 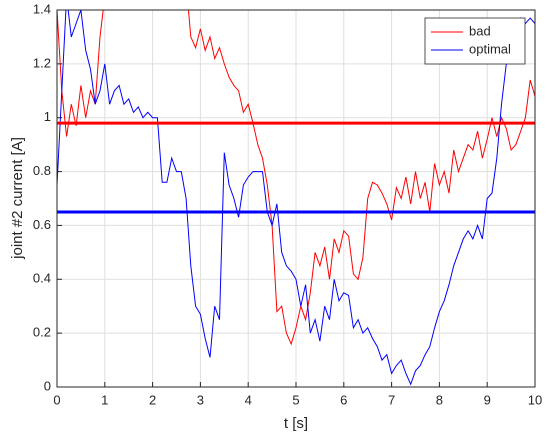 I want to click on x-tick-label: 10, so click(x=535, y=399).